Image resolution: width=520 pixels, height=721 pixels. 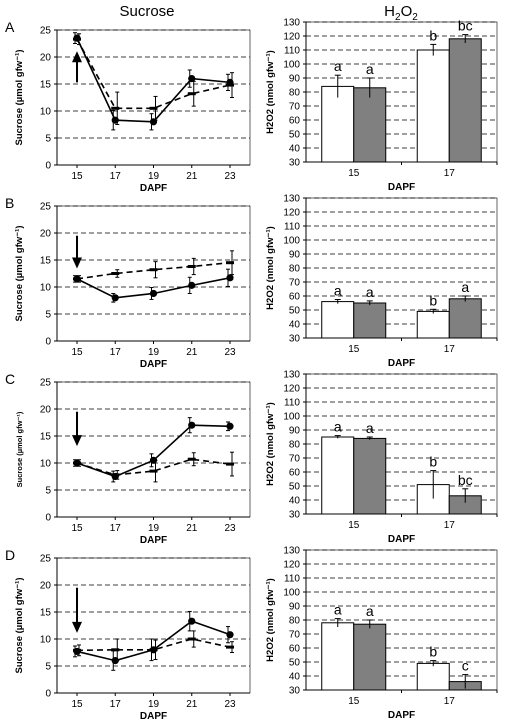 I want to click on column-title-sucrose: Sucrose, so click(x=146, y=11).